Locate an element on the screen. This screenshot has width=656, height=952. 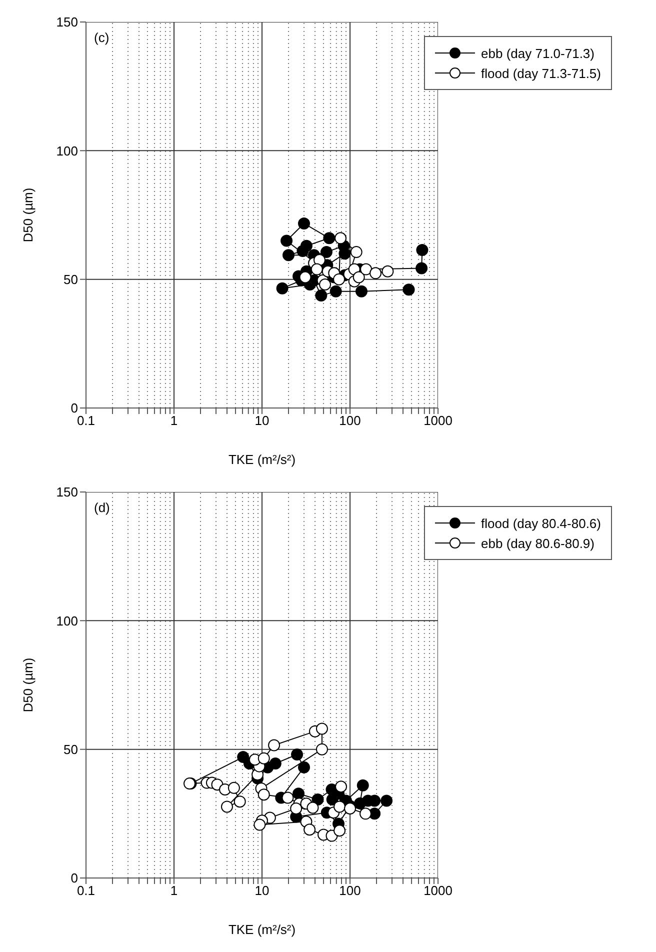
legend-label: ebb (day 71.0-71.3) is located at coordinates (537, 53).